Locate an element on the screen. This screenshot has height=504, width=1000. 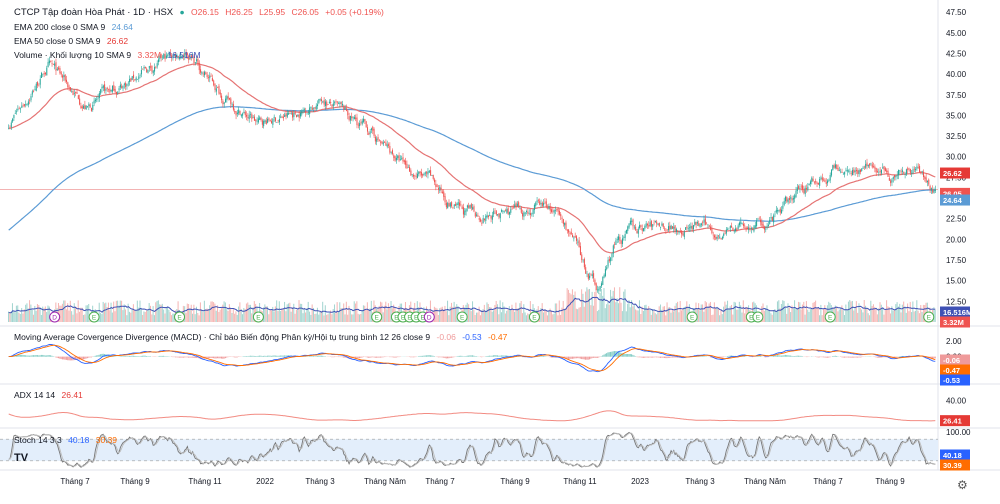
stoch-axis-label-box is located at coordinates (955, 465).